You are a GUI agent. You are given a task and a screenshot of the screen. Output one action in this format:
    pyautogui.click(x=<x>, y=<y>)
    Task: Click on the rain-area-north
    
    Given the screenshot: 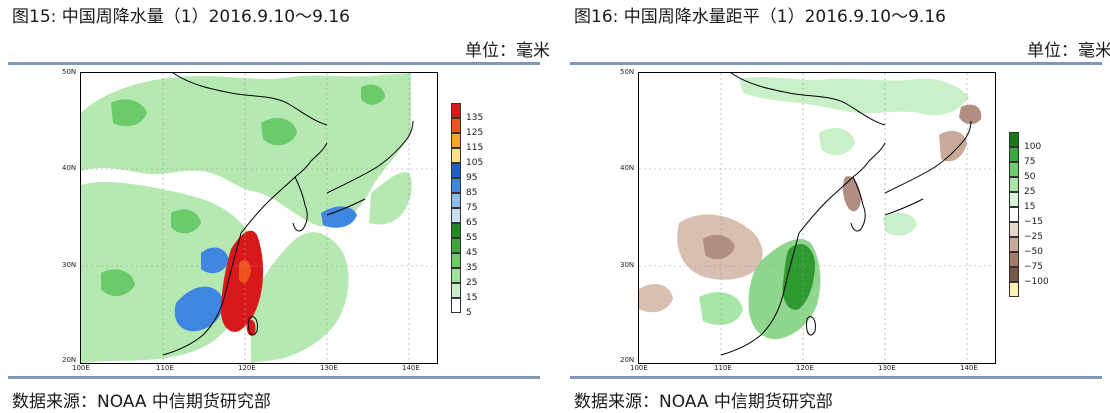 What is the action you would take?
    pyautogui.click(x=246, y=150)
    